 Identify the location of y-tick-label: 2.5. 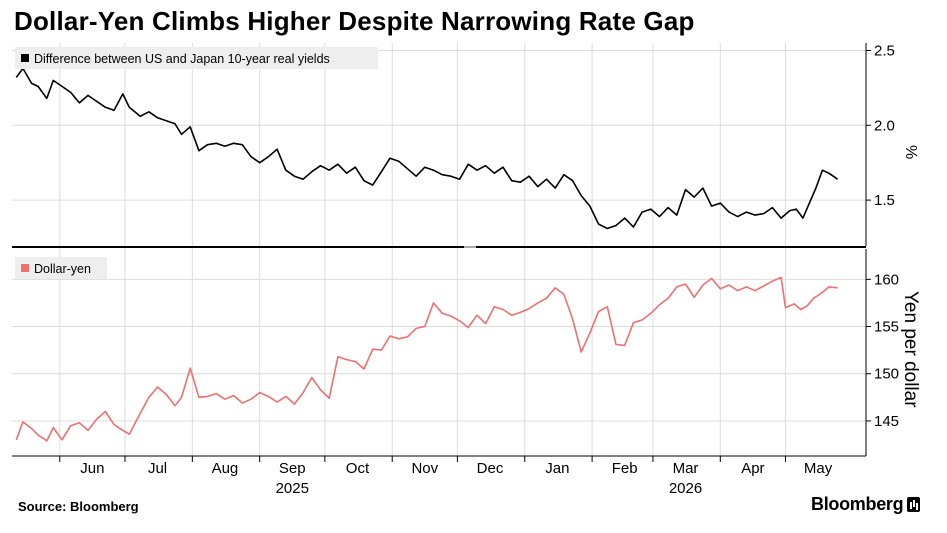
(884, 50).